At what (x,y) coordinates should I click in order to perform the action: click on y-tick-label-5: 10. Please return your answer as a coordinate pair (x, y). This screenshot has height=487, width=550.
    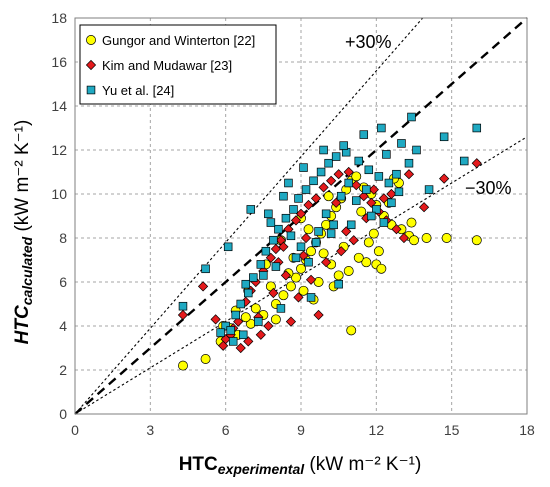
    Looking at the image, I should click on (59, 194).